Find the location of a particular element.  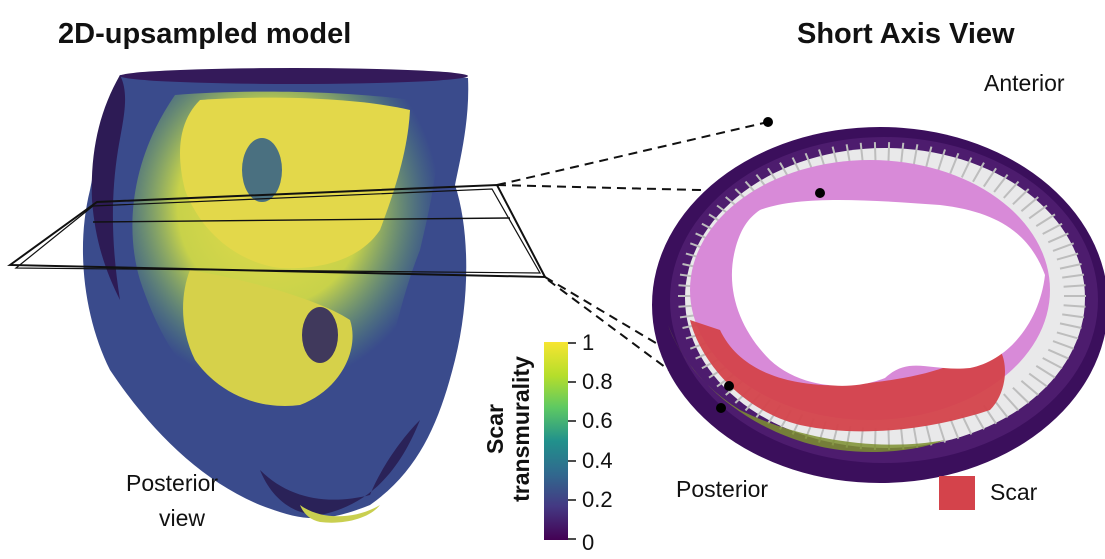

colorbar-tick-0-8: 0.8 is located at coordinates (597, 381).